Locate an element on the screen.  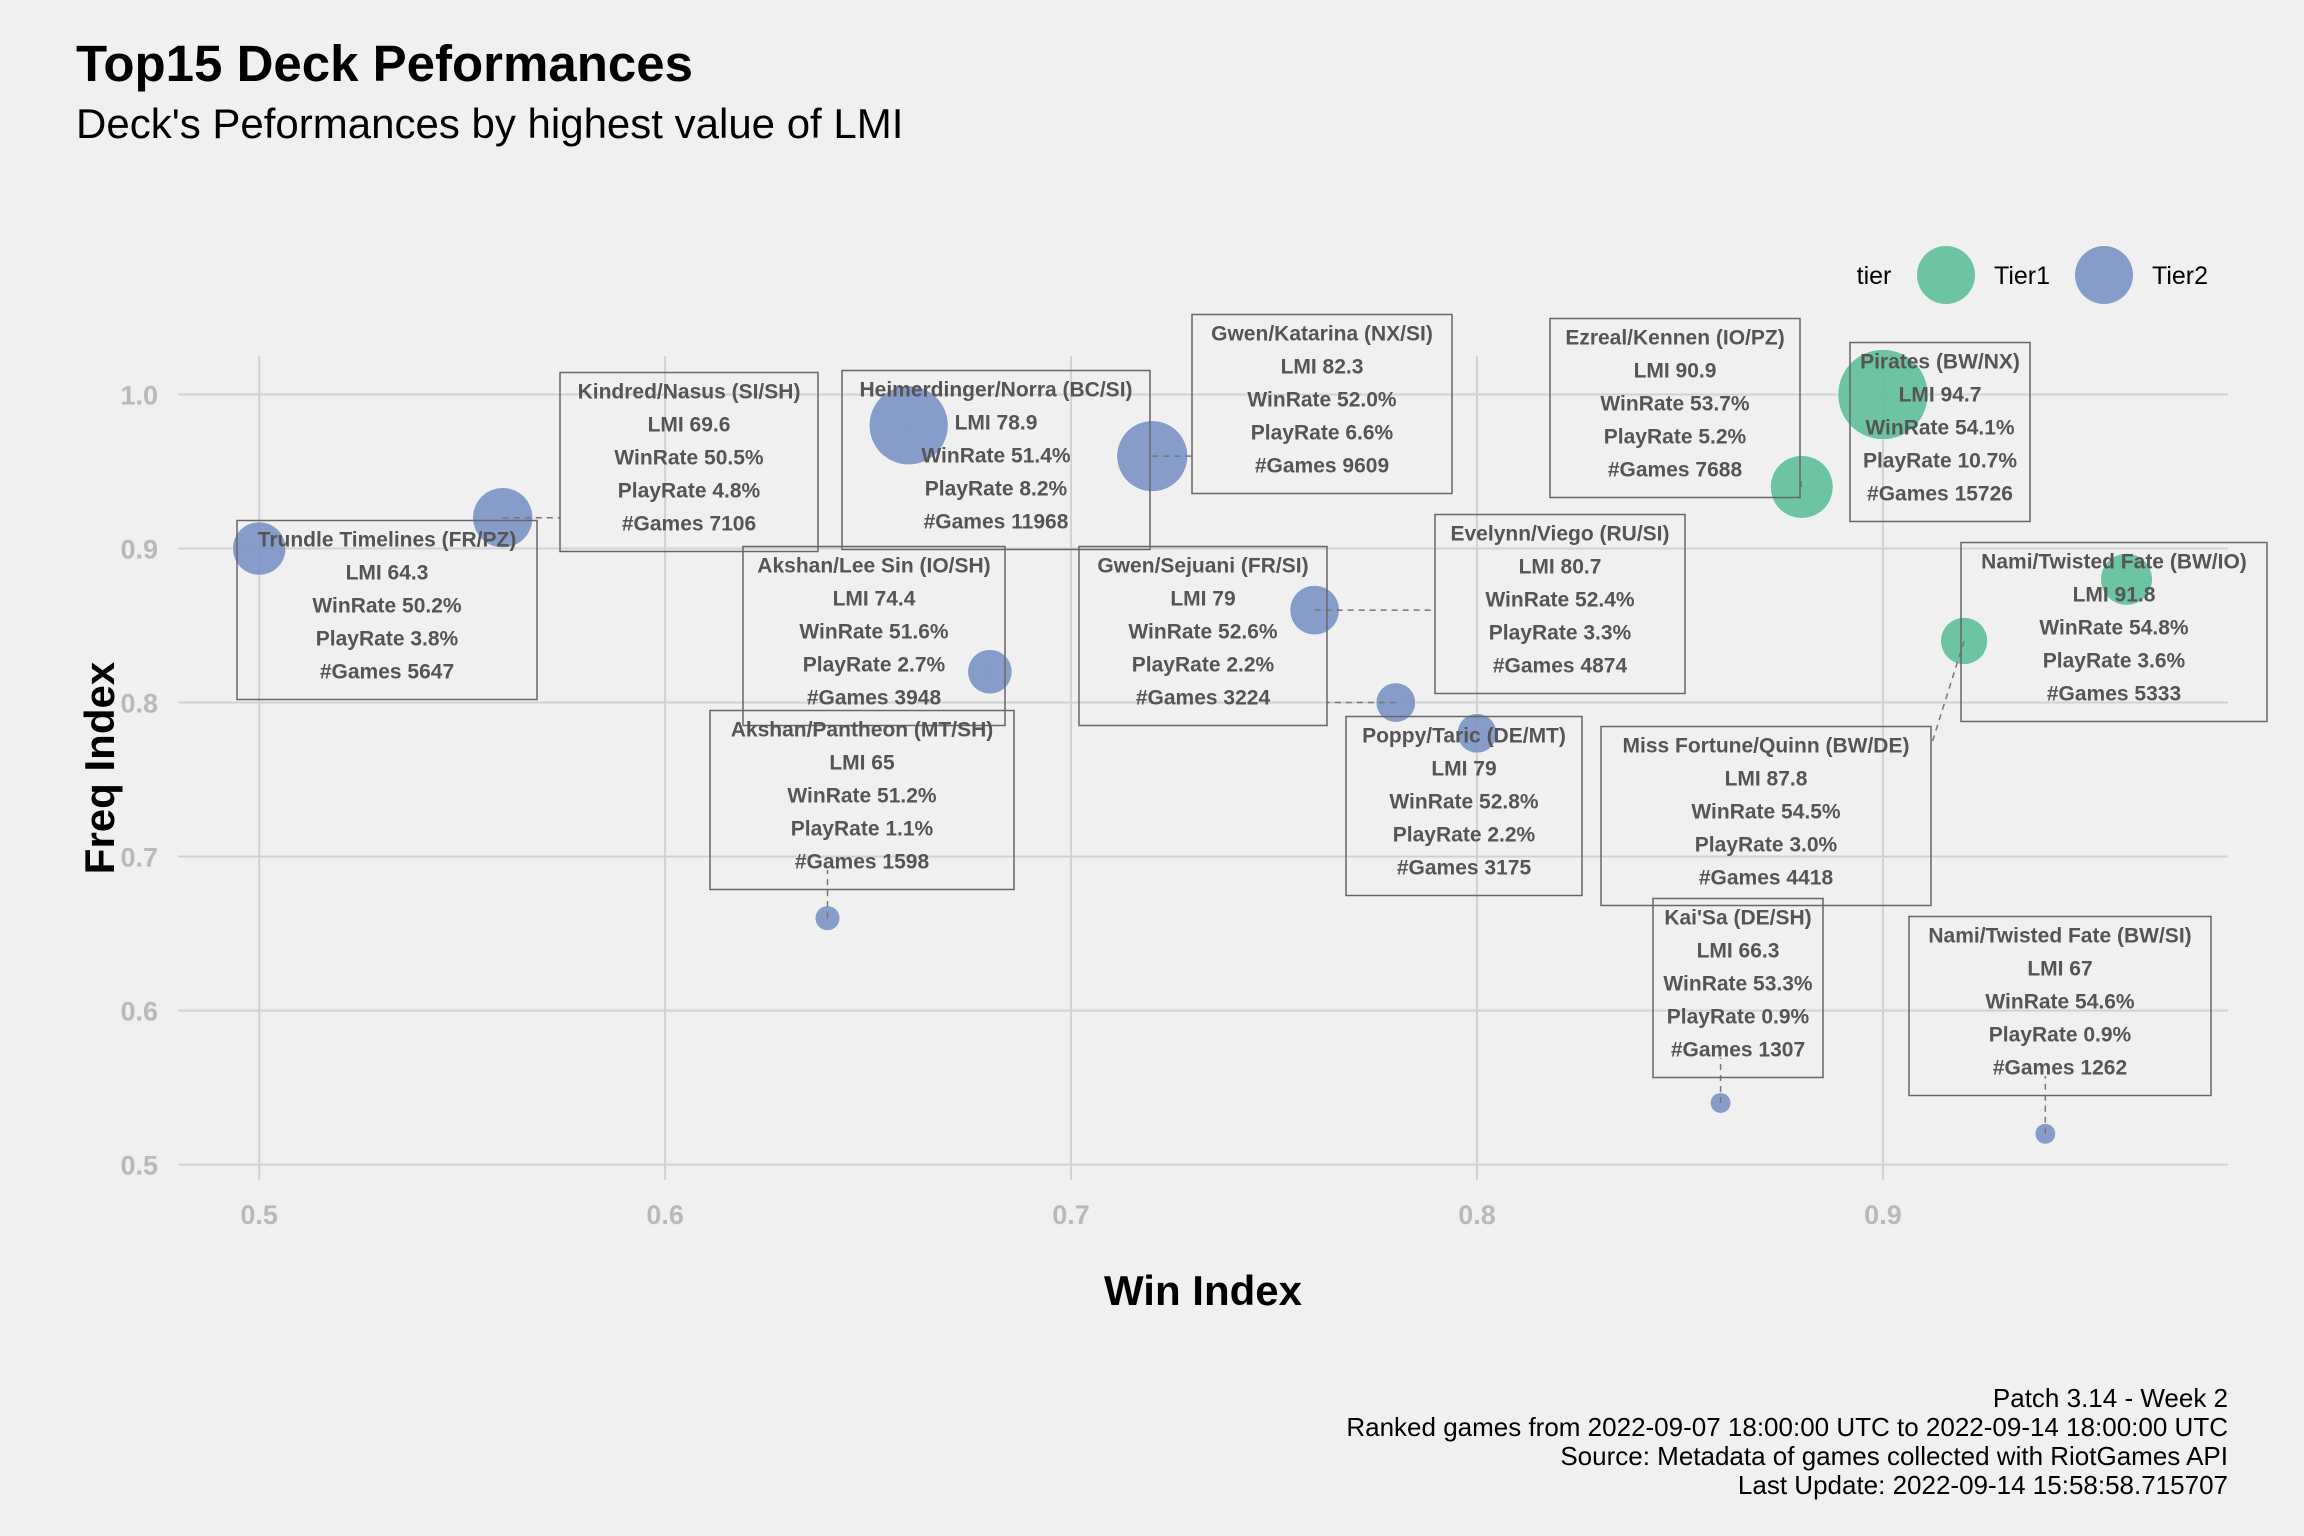
data-label: PlayRate 8.2% is located at coordinates (996, 489).